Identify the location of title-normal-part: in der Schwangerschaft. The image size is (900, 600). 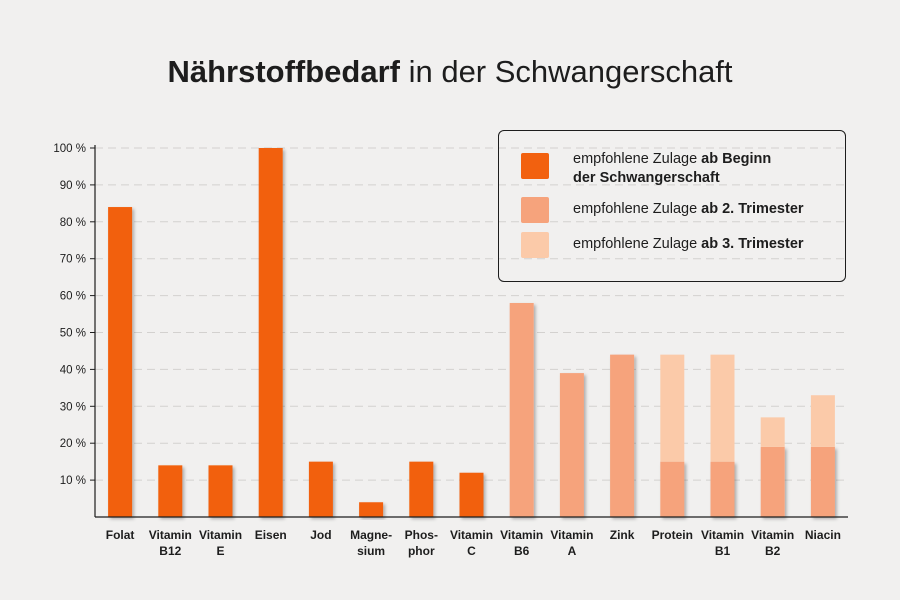
(566, 71).